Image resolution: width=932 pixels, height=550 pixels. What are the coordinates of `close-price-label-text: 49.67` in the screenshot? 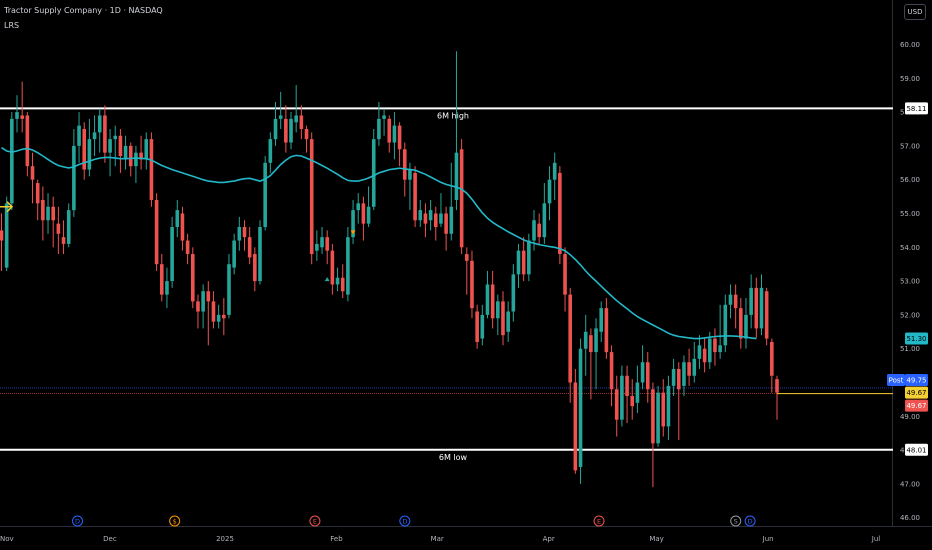 It's located at (916, 393).